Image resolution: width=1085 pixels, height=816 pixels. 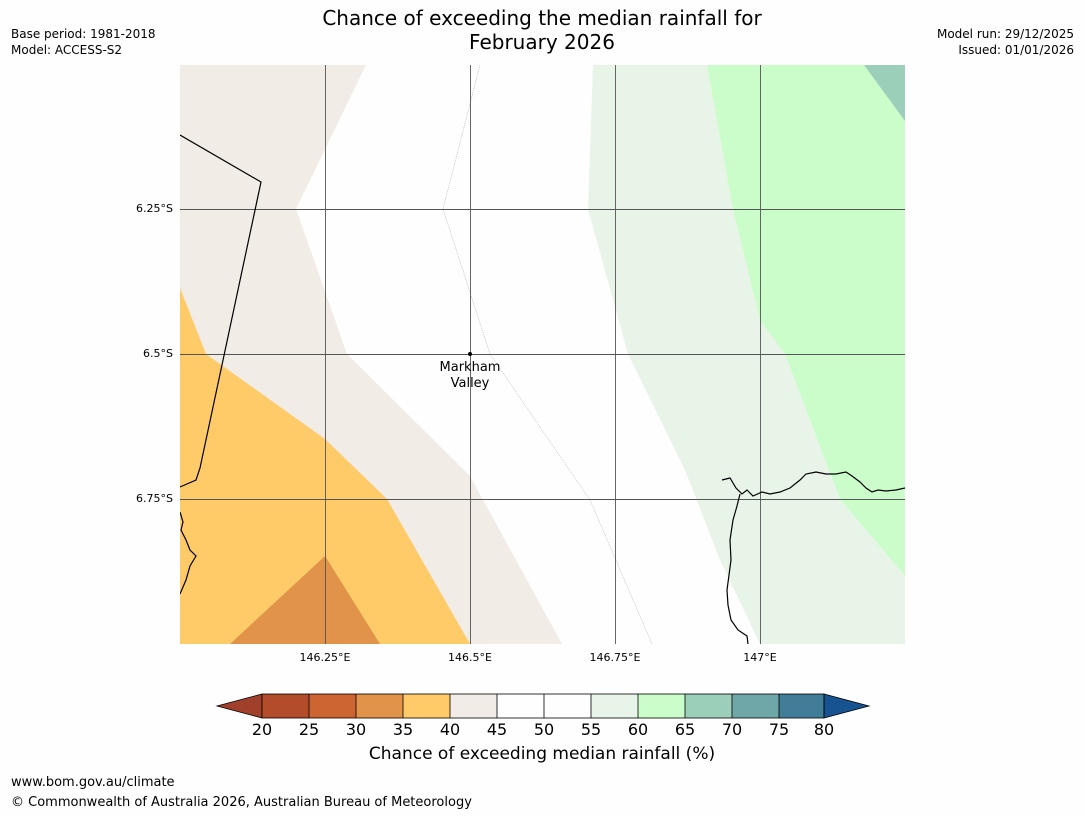 What do you see at coordinates (470, 657) in the screenshot?
I see `lon-label-146.5: 146.5°E` at bounding box center [470, 657].